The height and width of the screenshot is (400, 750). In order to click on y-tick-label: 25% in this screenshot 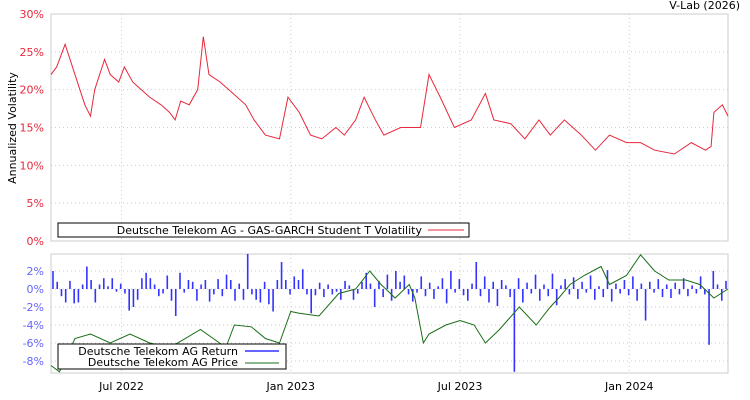, I will do `click(32, 52)`.